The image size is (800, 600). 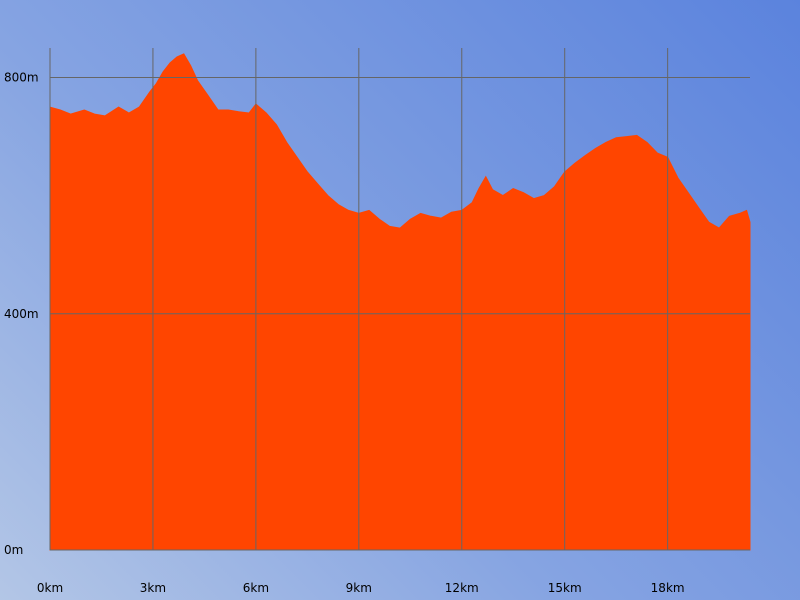 I want to click on y-tick-label: 400m, so click(x=21, y=314).